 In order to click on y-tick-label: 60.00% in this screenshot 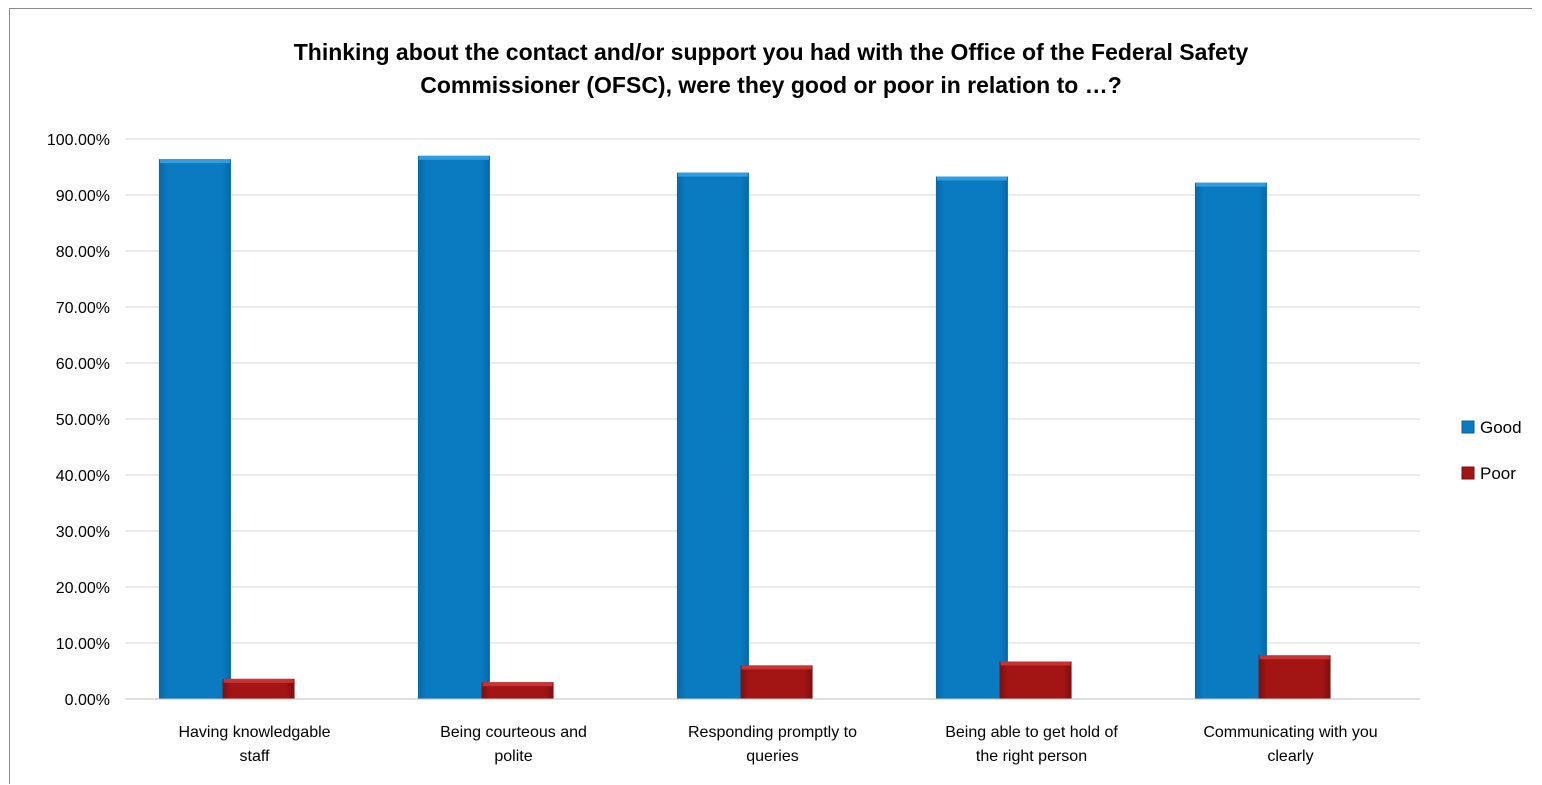, I will do `click(83, 364)`.